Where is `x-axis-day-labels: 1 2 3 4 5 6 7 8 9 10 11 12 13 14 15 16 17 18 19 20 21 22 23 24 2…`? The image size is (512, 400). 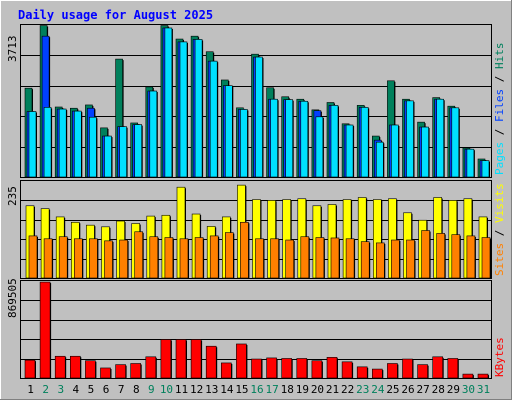 x-axis-day-labels: 1 2 3 4 5 6 7 8 9 10 11 12 13 14 15 16 17 18 19 20 21 22 23 24 2… is located at coordinates (258, 389).